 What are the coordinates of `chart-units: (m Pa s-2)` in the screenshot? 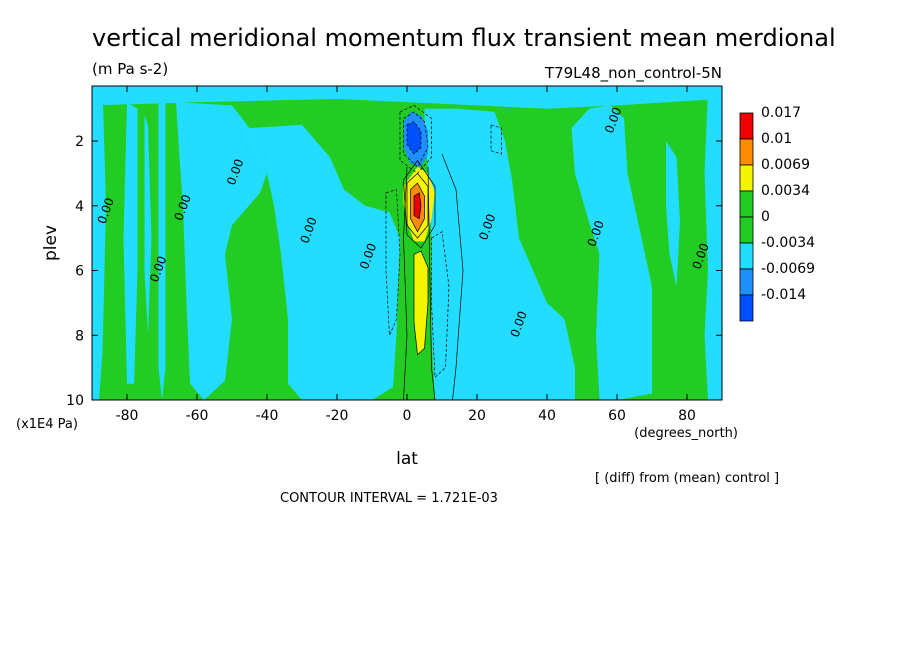 It's located at (130, 69).